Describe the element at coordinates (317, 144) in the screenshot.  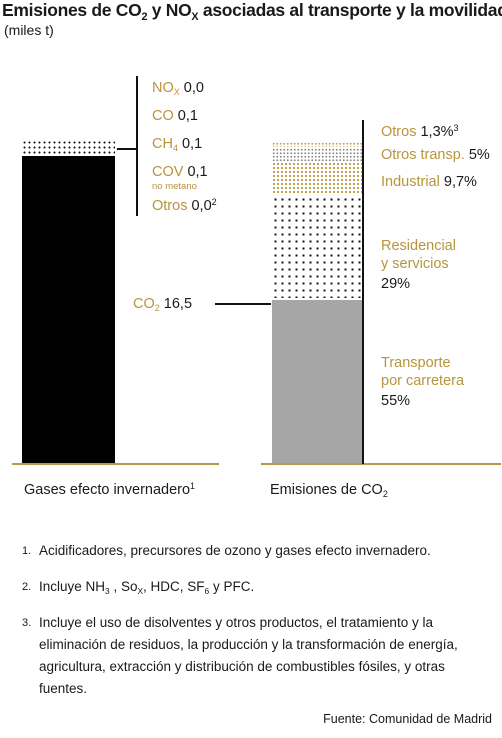
I see `bar-segment-otros` at that location.